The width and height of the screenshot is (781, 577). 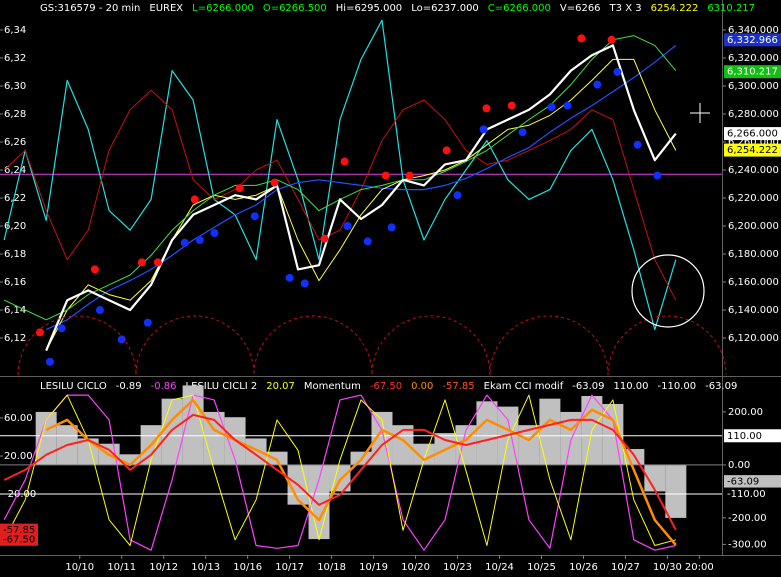 I want to click on x-tick-label: 10/10, so click(x=79, y=567).